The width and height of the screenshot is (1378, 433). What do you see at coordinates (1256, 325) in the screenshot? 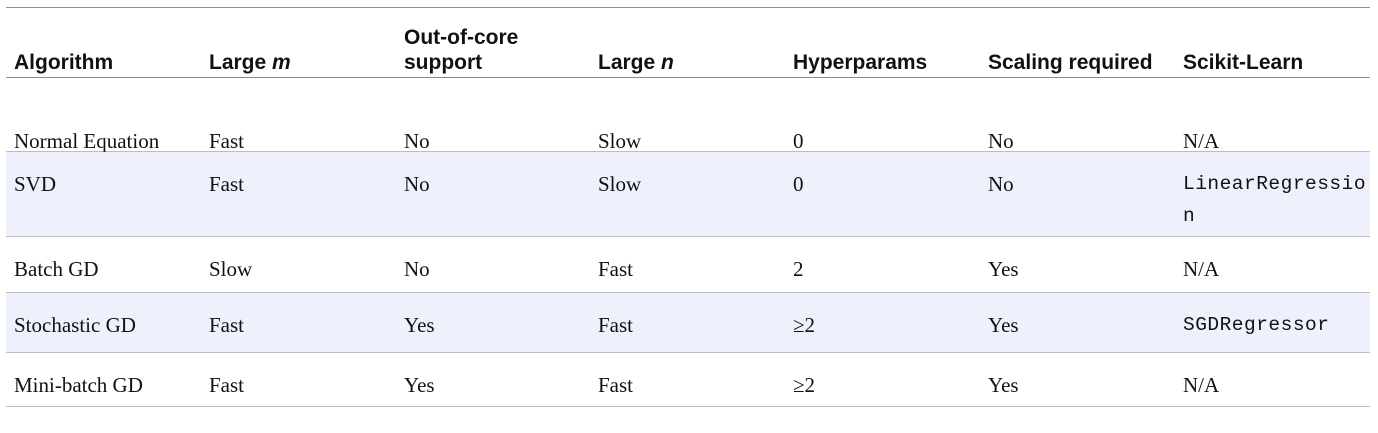
I see `cell-scikit-learn: SGDRegressor` at bounding box center [1256, 325].